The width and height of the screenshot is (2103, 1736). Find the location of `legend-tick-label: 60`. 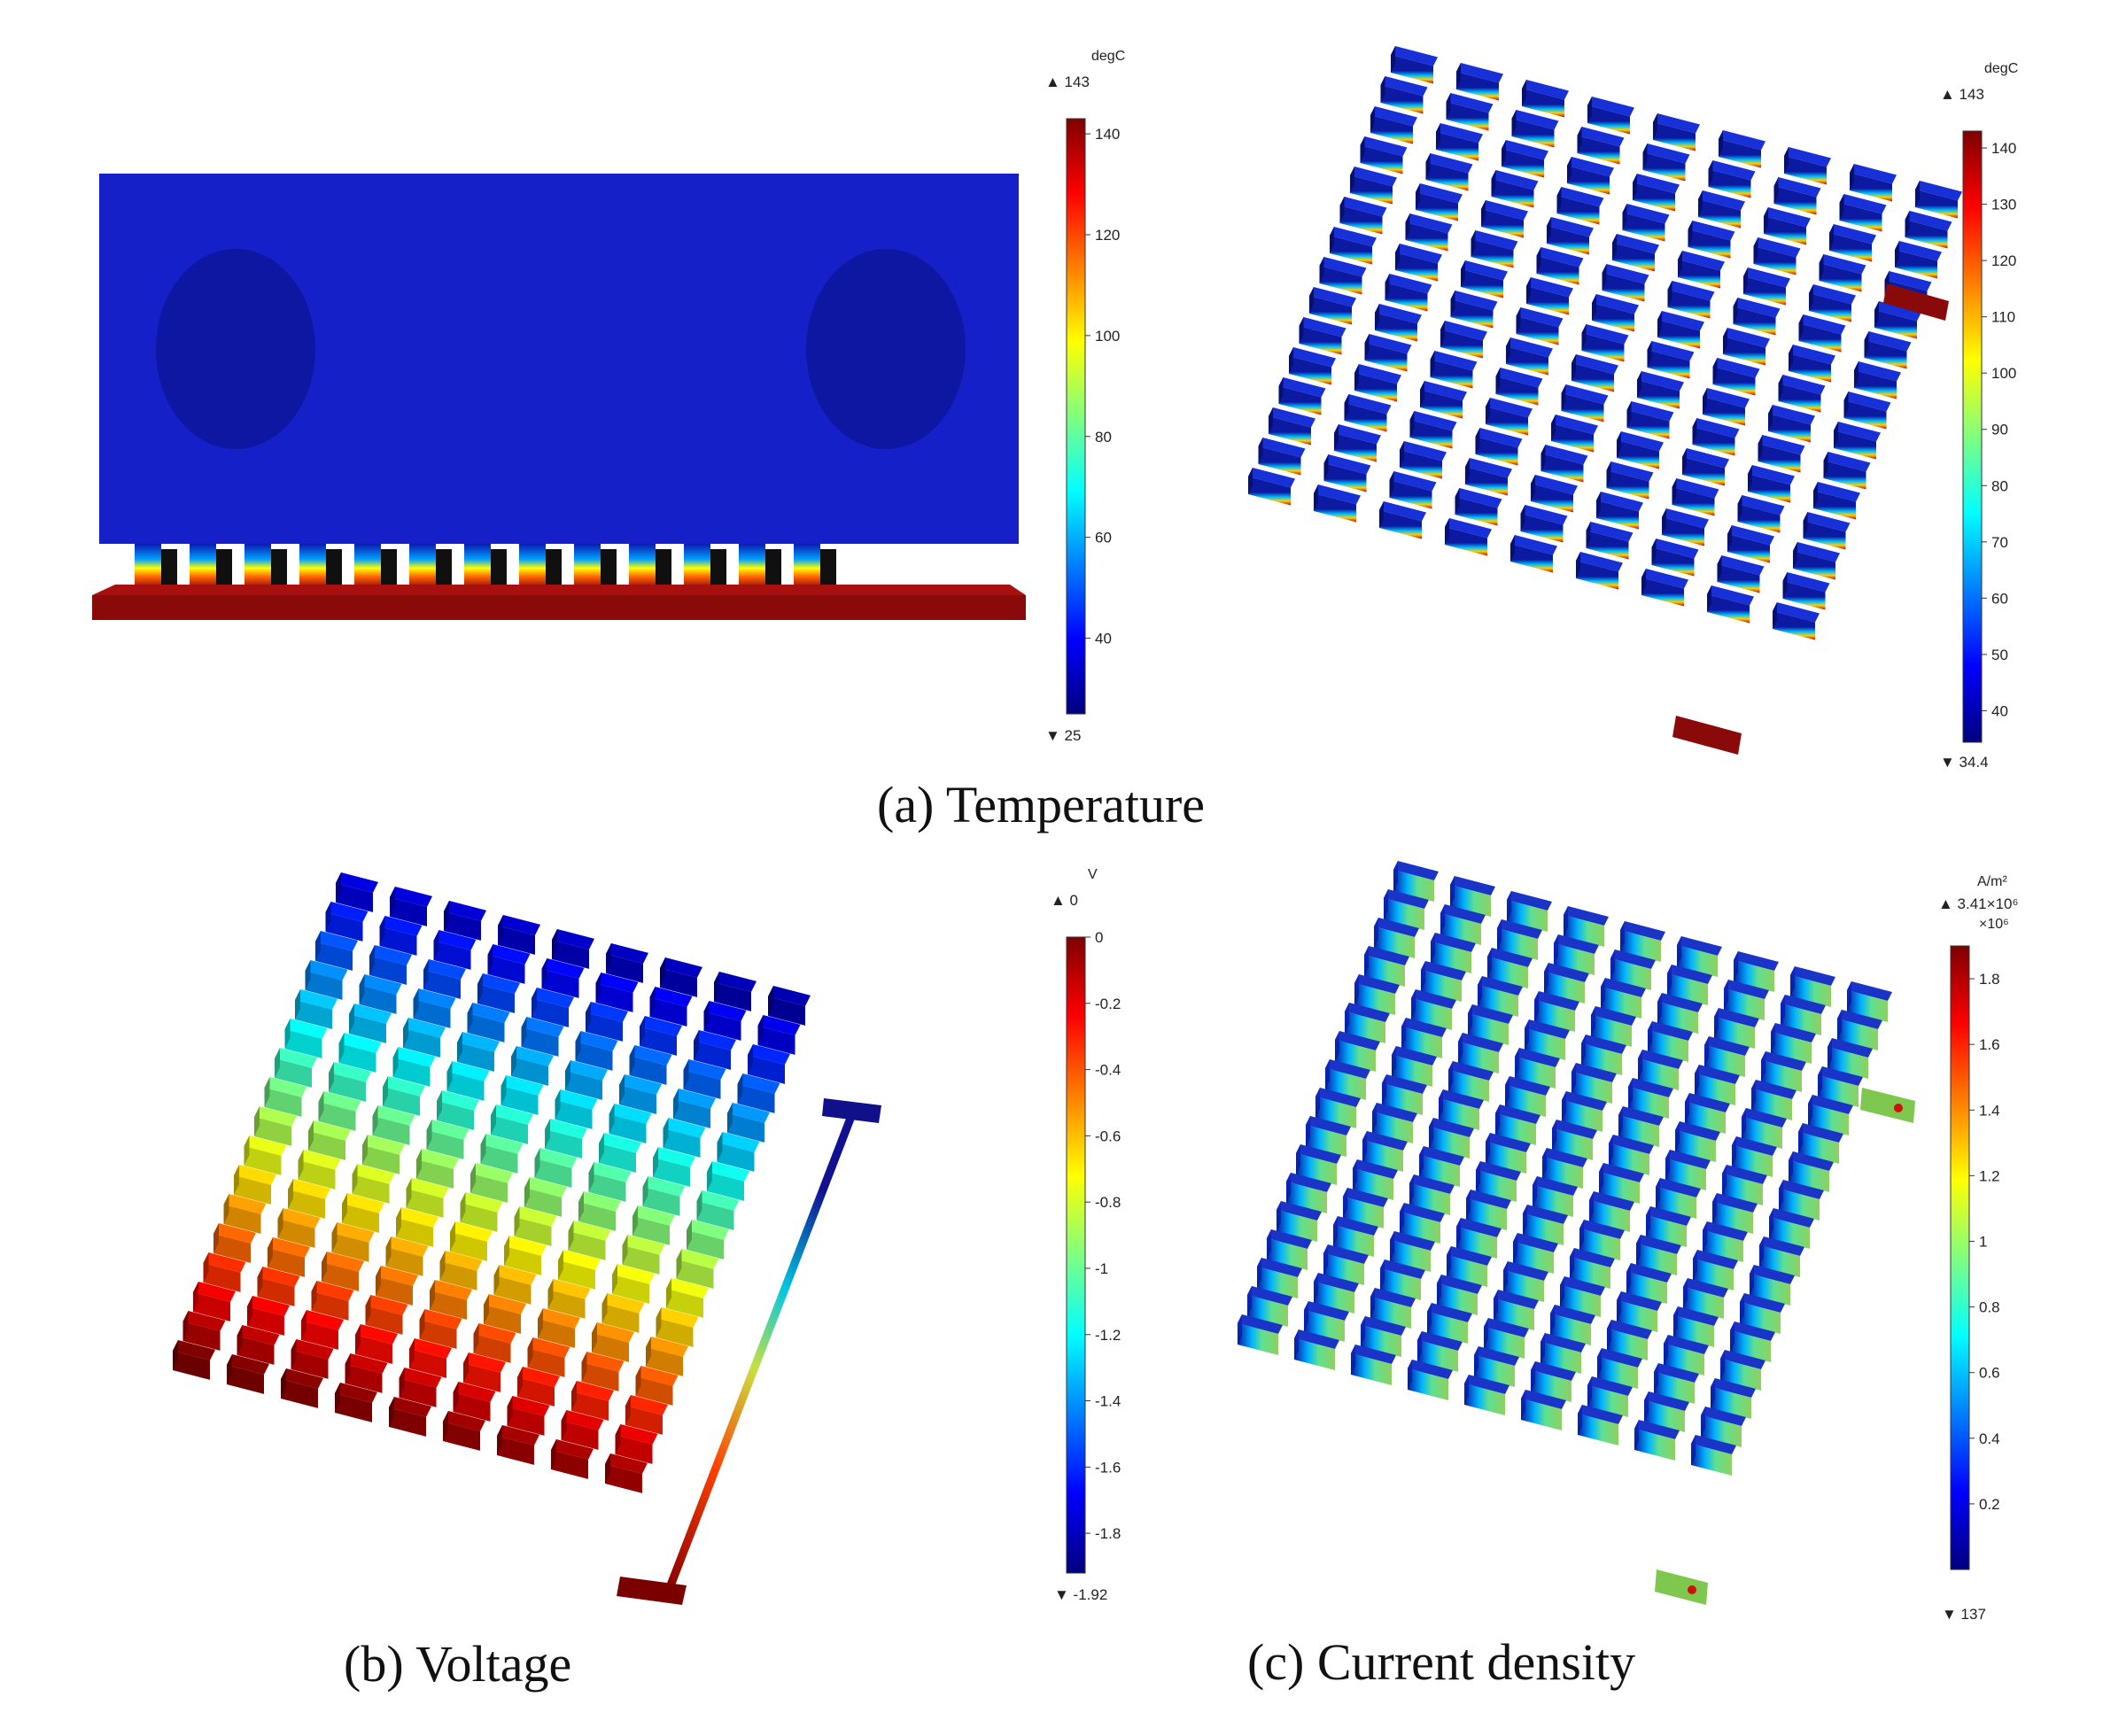

legend-tick-label: 60 is located at coordinates (1103, 538).